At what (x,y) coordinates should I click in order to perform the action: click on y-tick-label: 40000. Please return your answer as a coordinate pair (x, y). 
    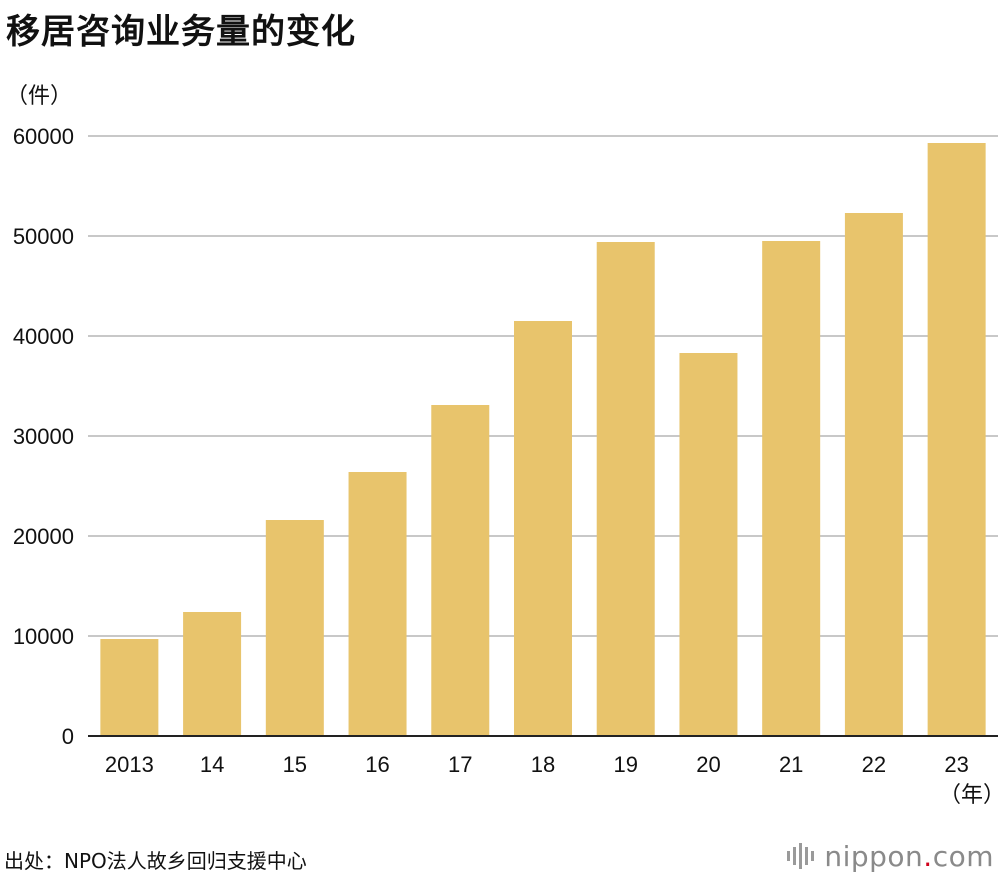
    Looking at the image, I should click on (43, 336).